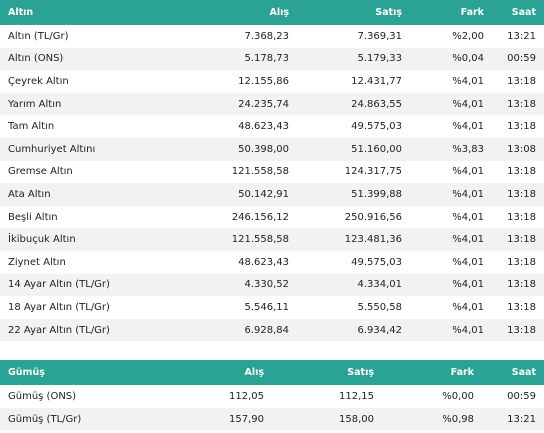 The image size is (544, 433). I want to click on cell-sell: 4.334,01, so click(353, 285).